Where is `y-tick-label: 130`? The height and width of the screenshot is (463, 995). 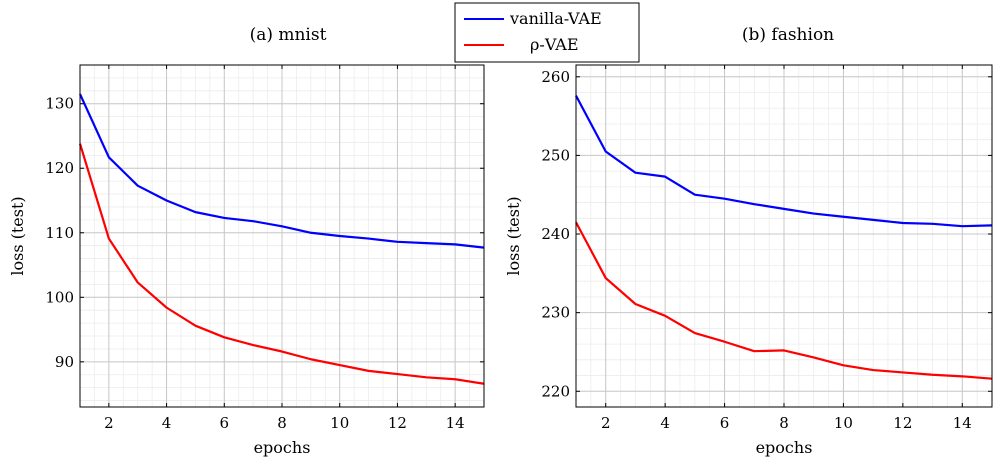 y-tick-label: 130 is located at coordinates (59, 104).